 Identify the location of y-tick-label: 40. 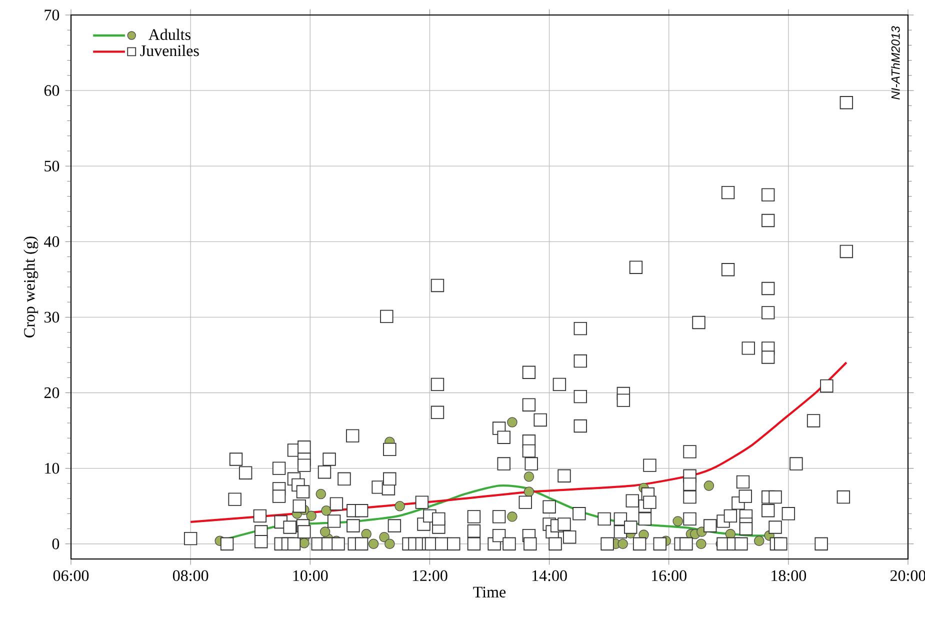
(52, 242).